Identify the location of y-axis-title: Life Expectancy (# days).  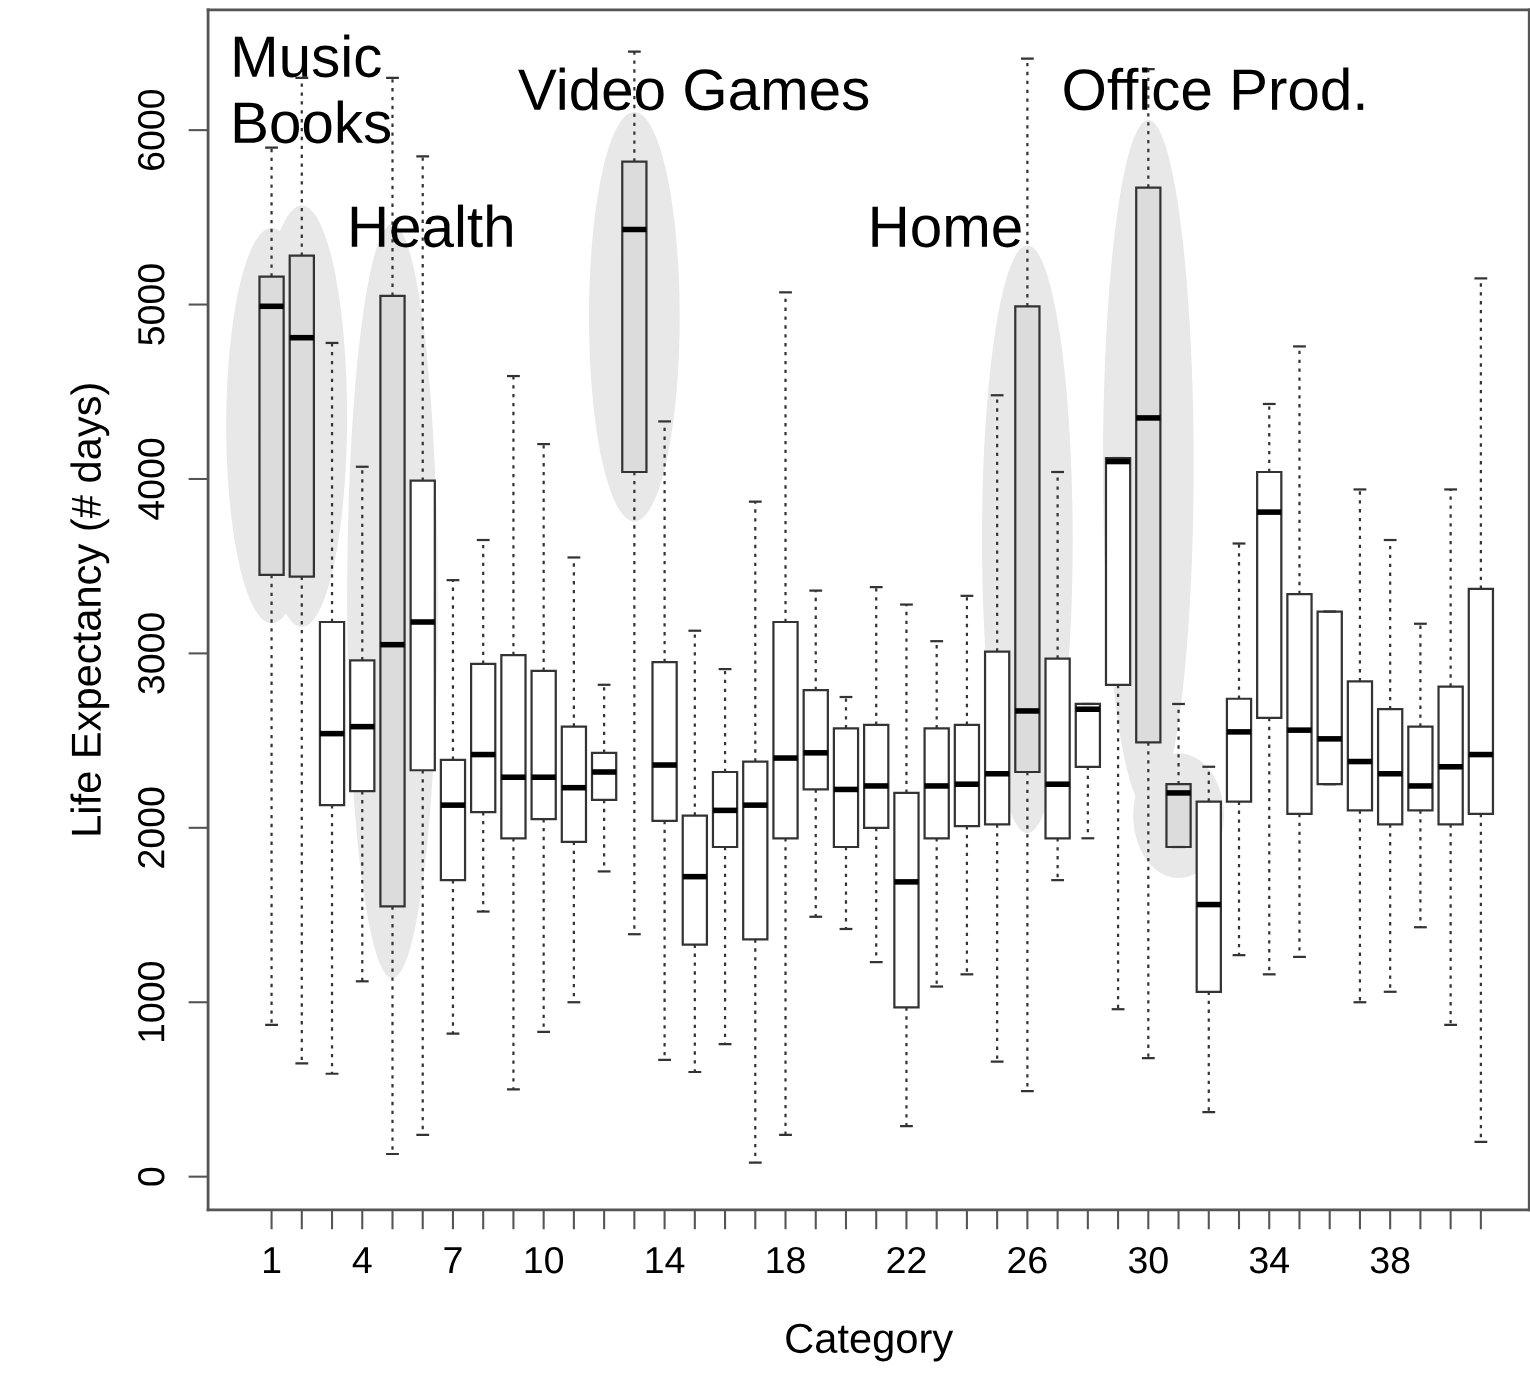
(90, 609).